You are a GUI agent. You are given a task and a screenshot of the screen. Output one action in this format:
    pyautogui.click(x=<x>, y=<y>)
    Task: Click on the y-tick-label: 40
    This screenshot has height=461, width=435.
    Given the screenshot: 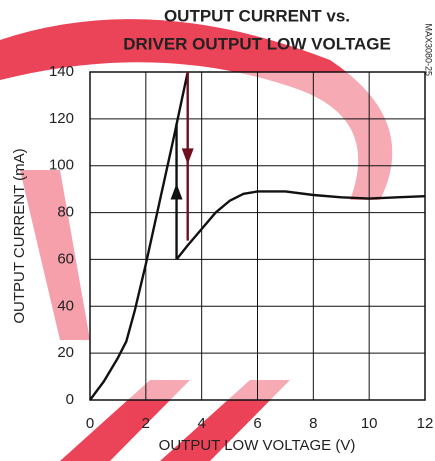 What is the action you would take?
    pyautogui.click(x=65, y=305)
    